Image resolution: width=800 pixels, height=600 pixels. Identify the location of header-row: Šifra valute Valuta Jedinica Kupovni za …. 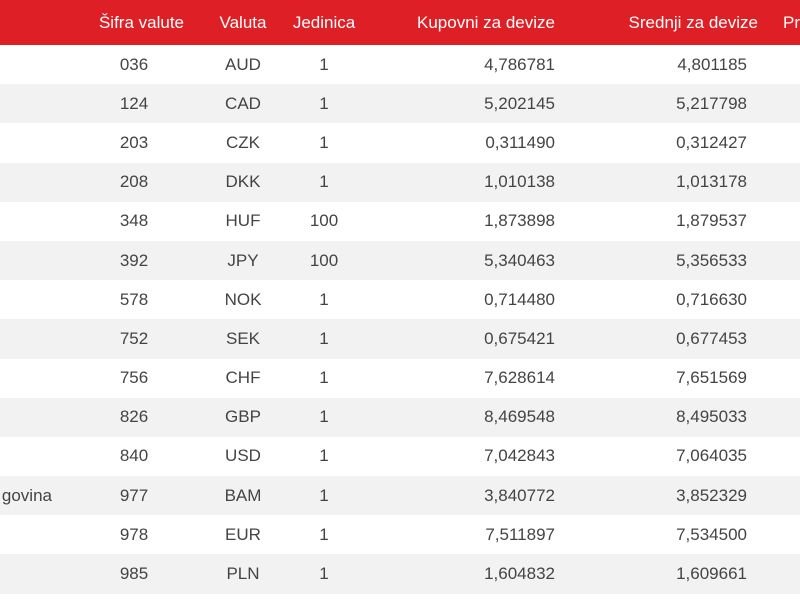
(400, 22).